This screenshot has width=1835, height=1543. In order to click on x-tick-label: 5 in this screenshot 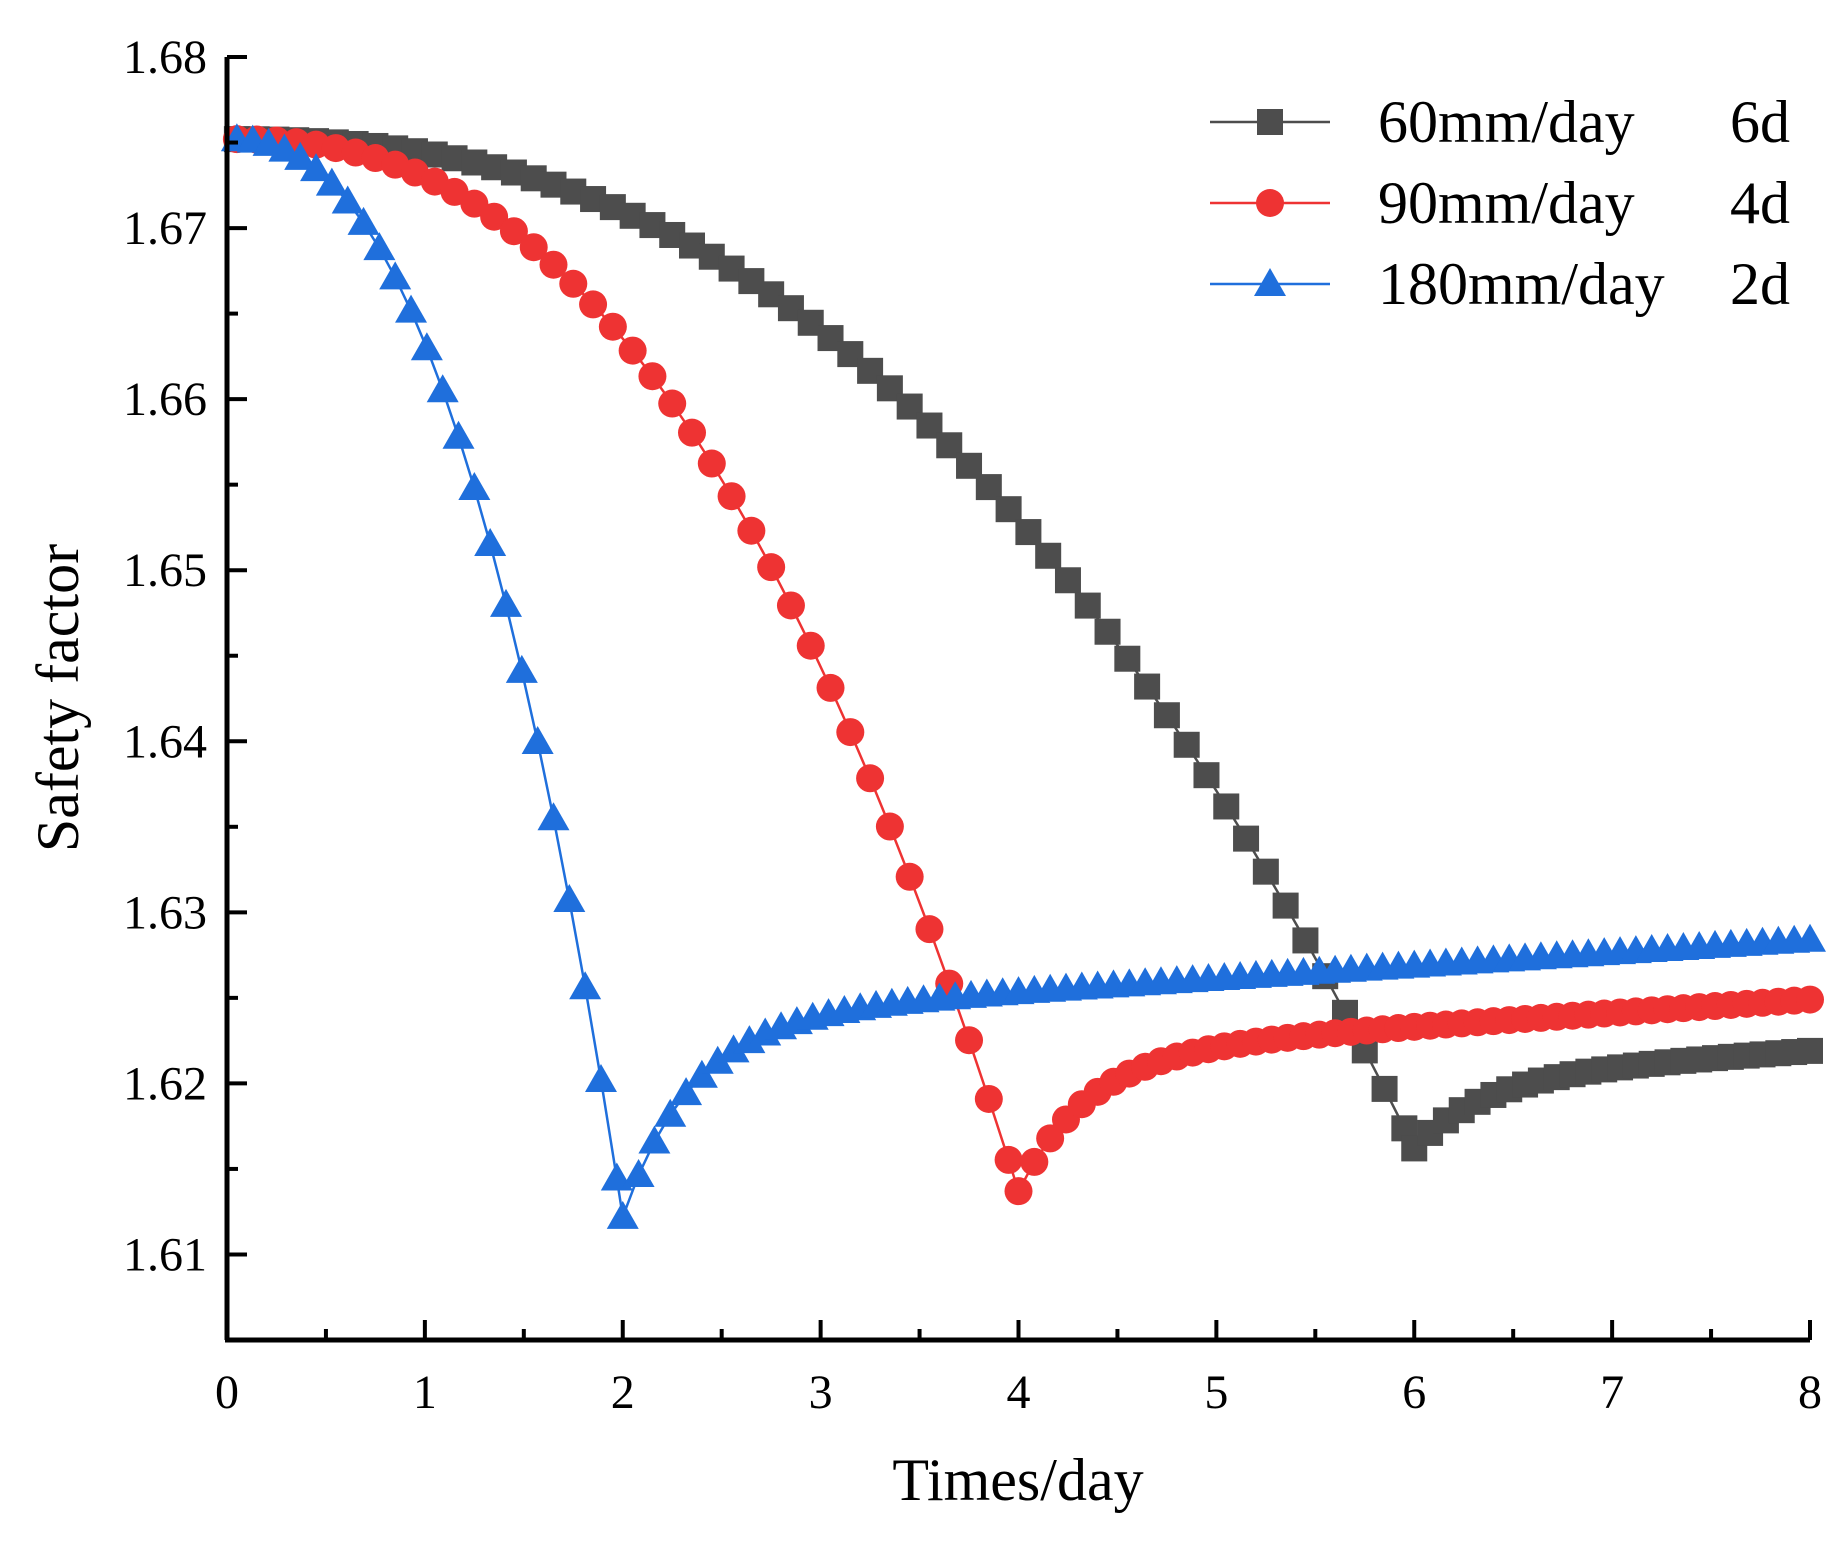, I will do `click(1216, 1392)`.